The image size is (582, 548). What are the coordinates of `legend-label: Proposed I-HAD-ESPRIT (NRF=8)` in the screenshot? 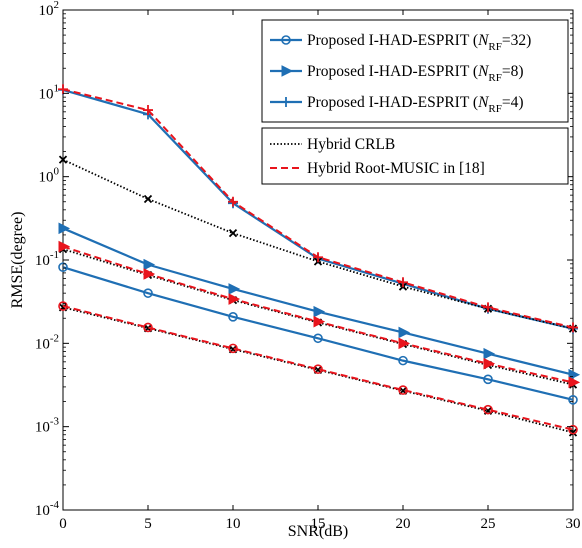 It's located at (415, 73).